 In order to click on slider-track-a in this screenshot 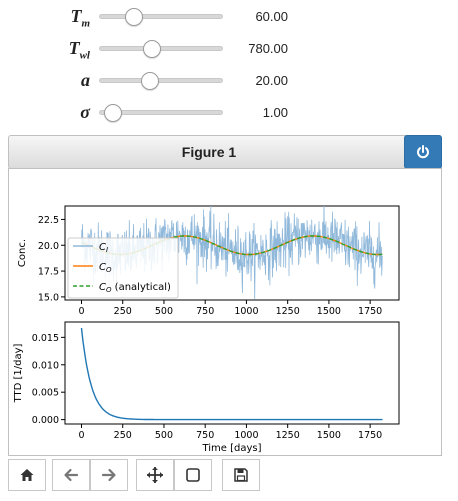, I will do `click(161, 81)`.